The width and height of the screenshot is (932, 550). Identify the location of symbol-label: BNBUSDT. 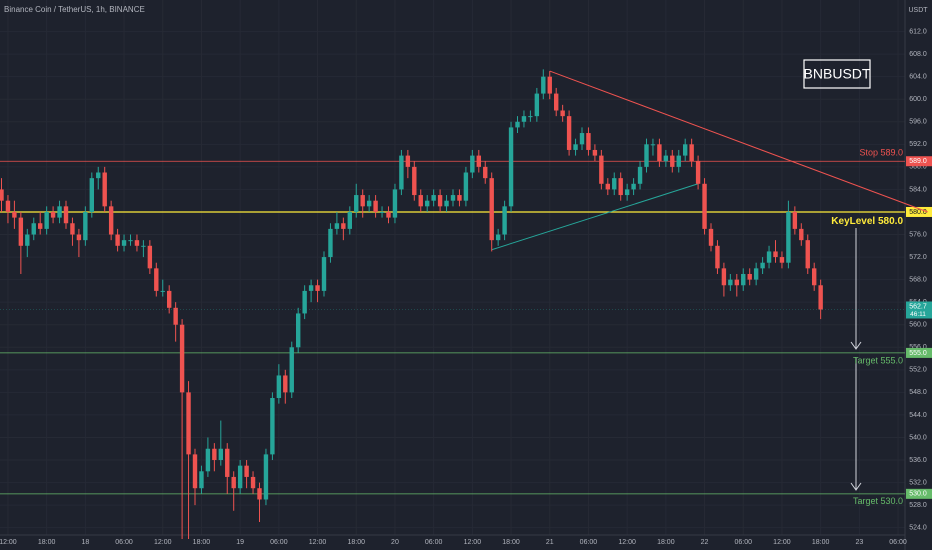
(837, 74).